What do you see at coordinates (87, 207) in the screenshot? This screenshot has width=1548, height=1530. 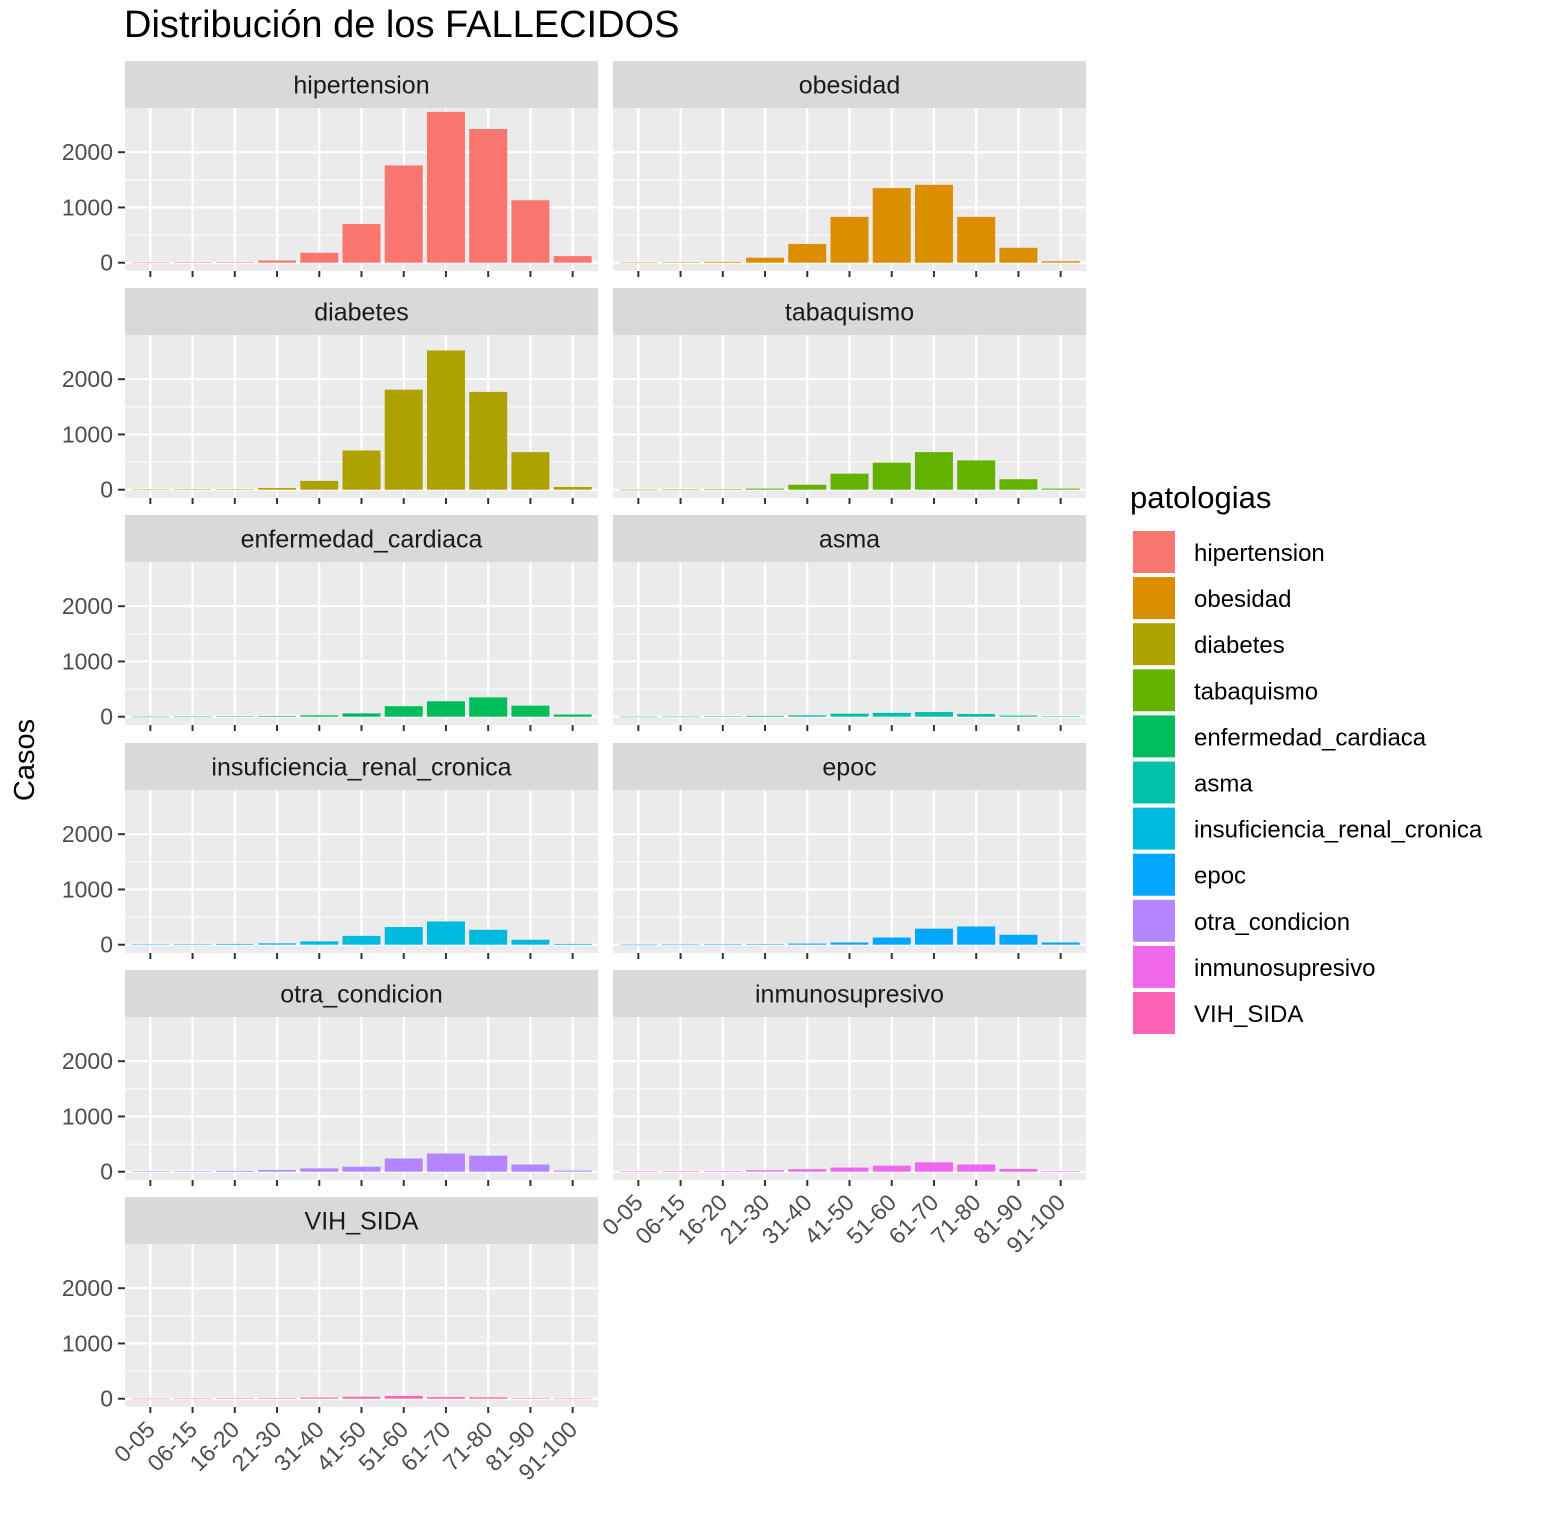 I see `panel-hipertension-y-tick-label-1000: 1000` at bounding box center [87, 207].